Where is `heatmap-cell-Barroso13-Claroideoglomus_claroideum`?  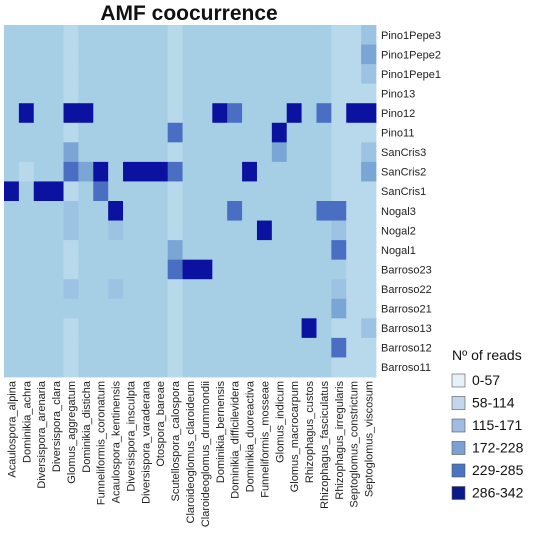
heatmap-cell-Barroso13-Claroideoglomus_claroideum is located at coordinates (190, 328).